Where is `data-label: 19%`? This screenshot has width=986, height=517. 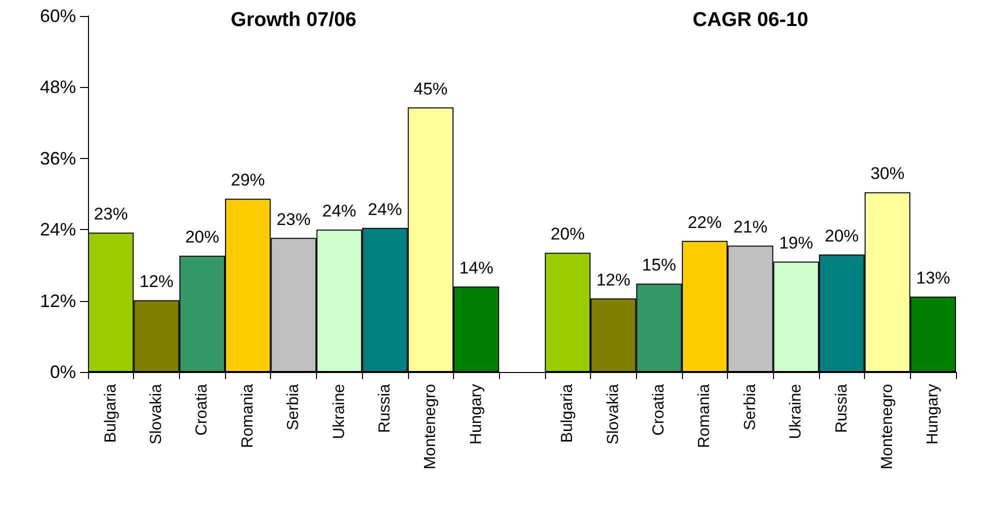 data-label: 19% is located at coordinates (796, 243).